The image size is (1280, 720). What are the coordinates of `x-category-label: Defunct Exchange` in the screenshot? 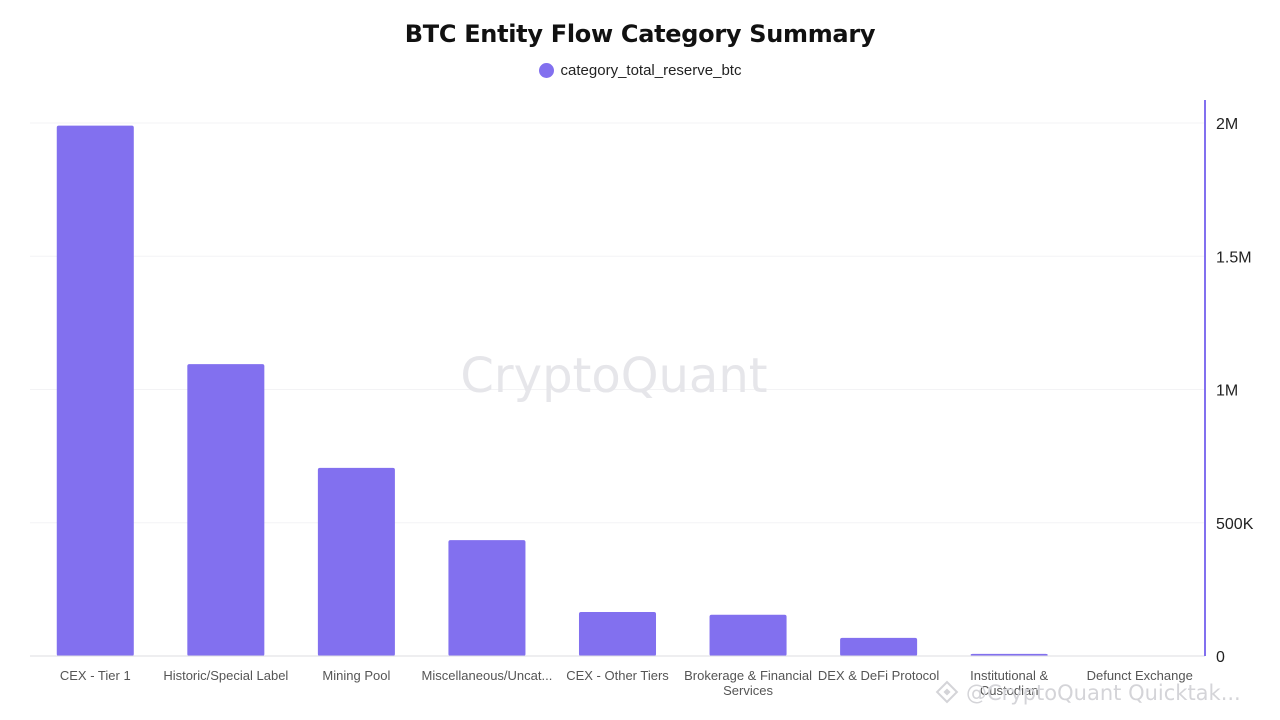 It's located at (1140, 675).